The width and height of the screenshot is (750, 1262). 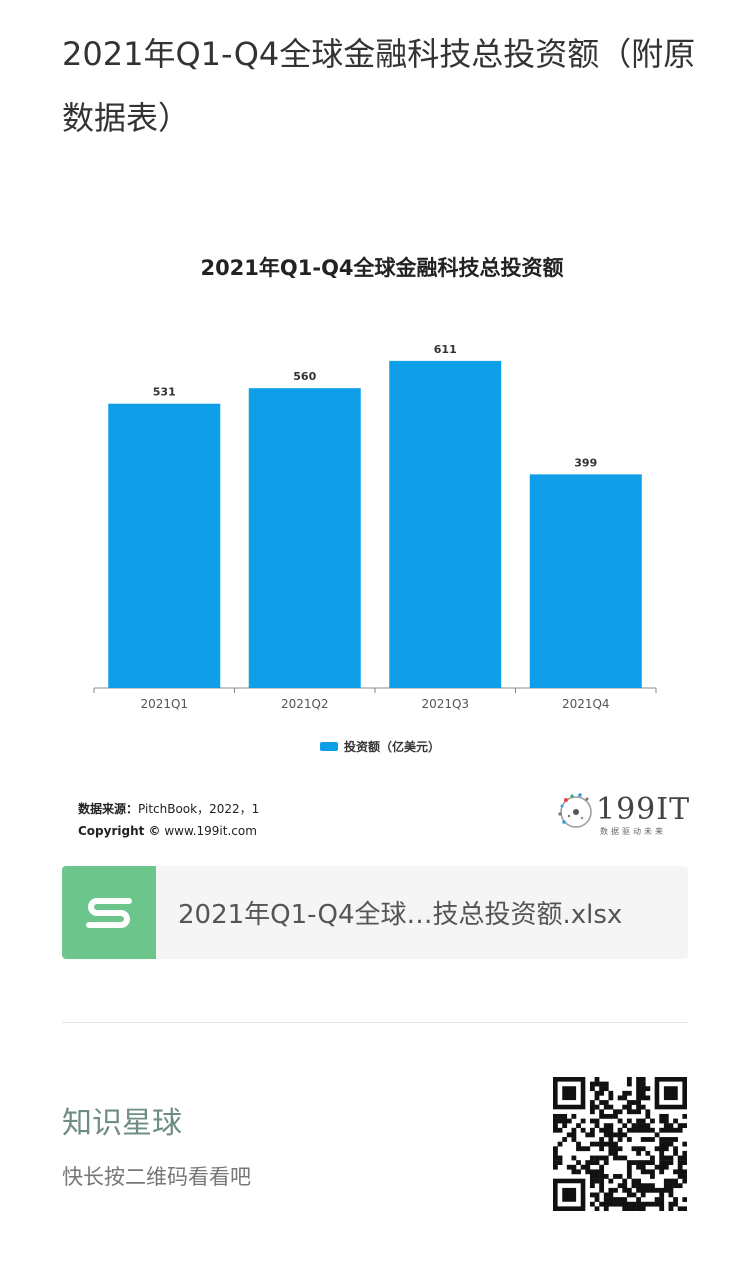 I want to click on tick-label-2021Q4: 2021Q4, so click(x=586, y=704).